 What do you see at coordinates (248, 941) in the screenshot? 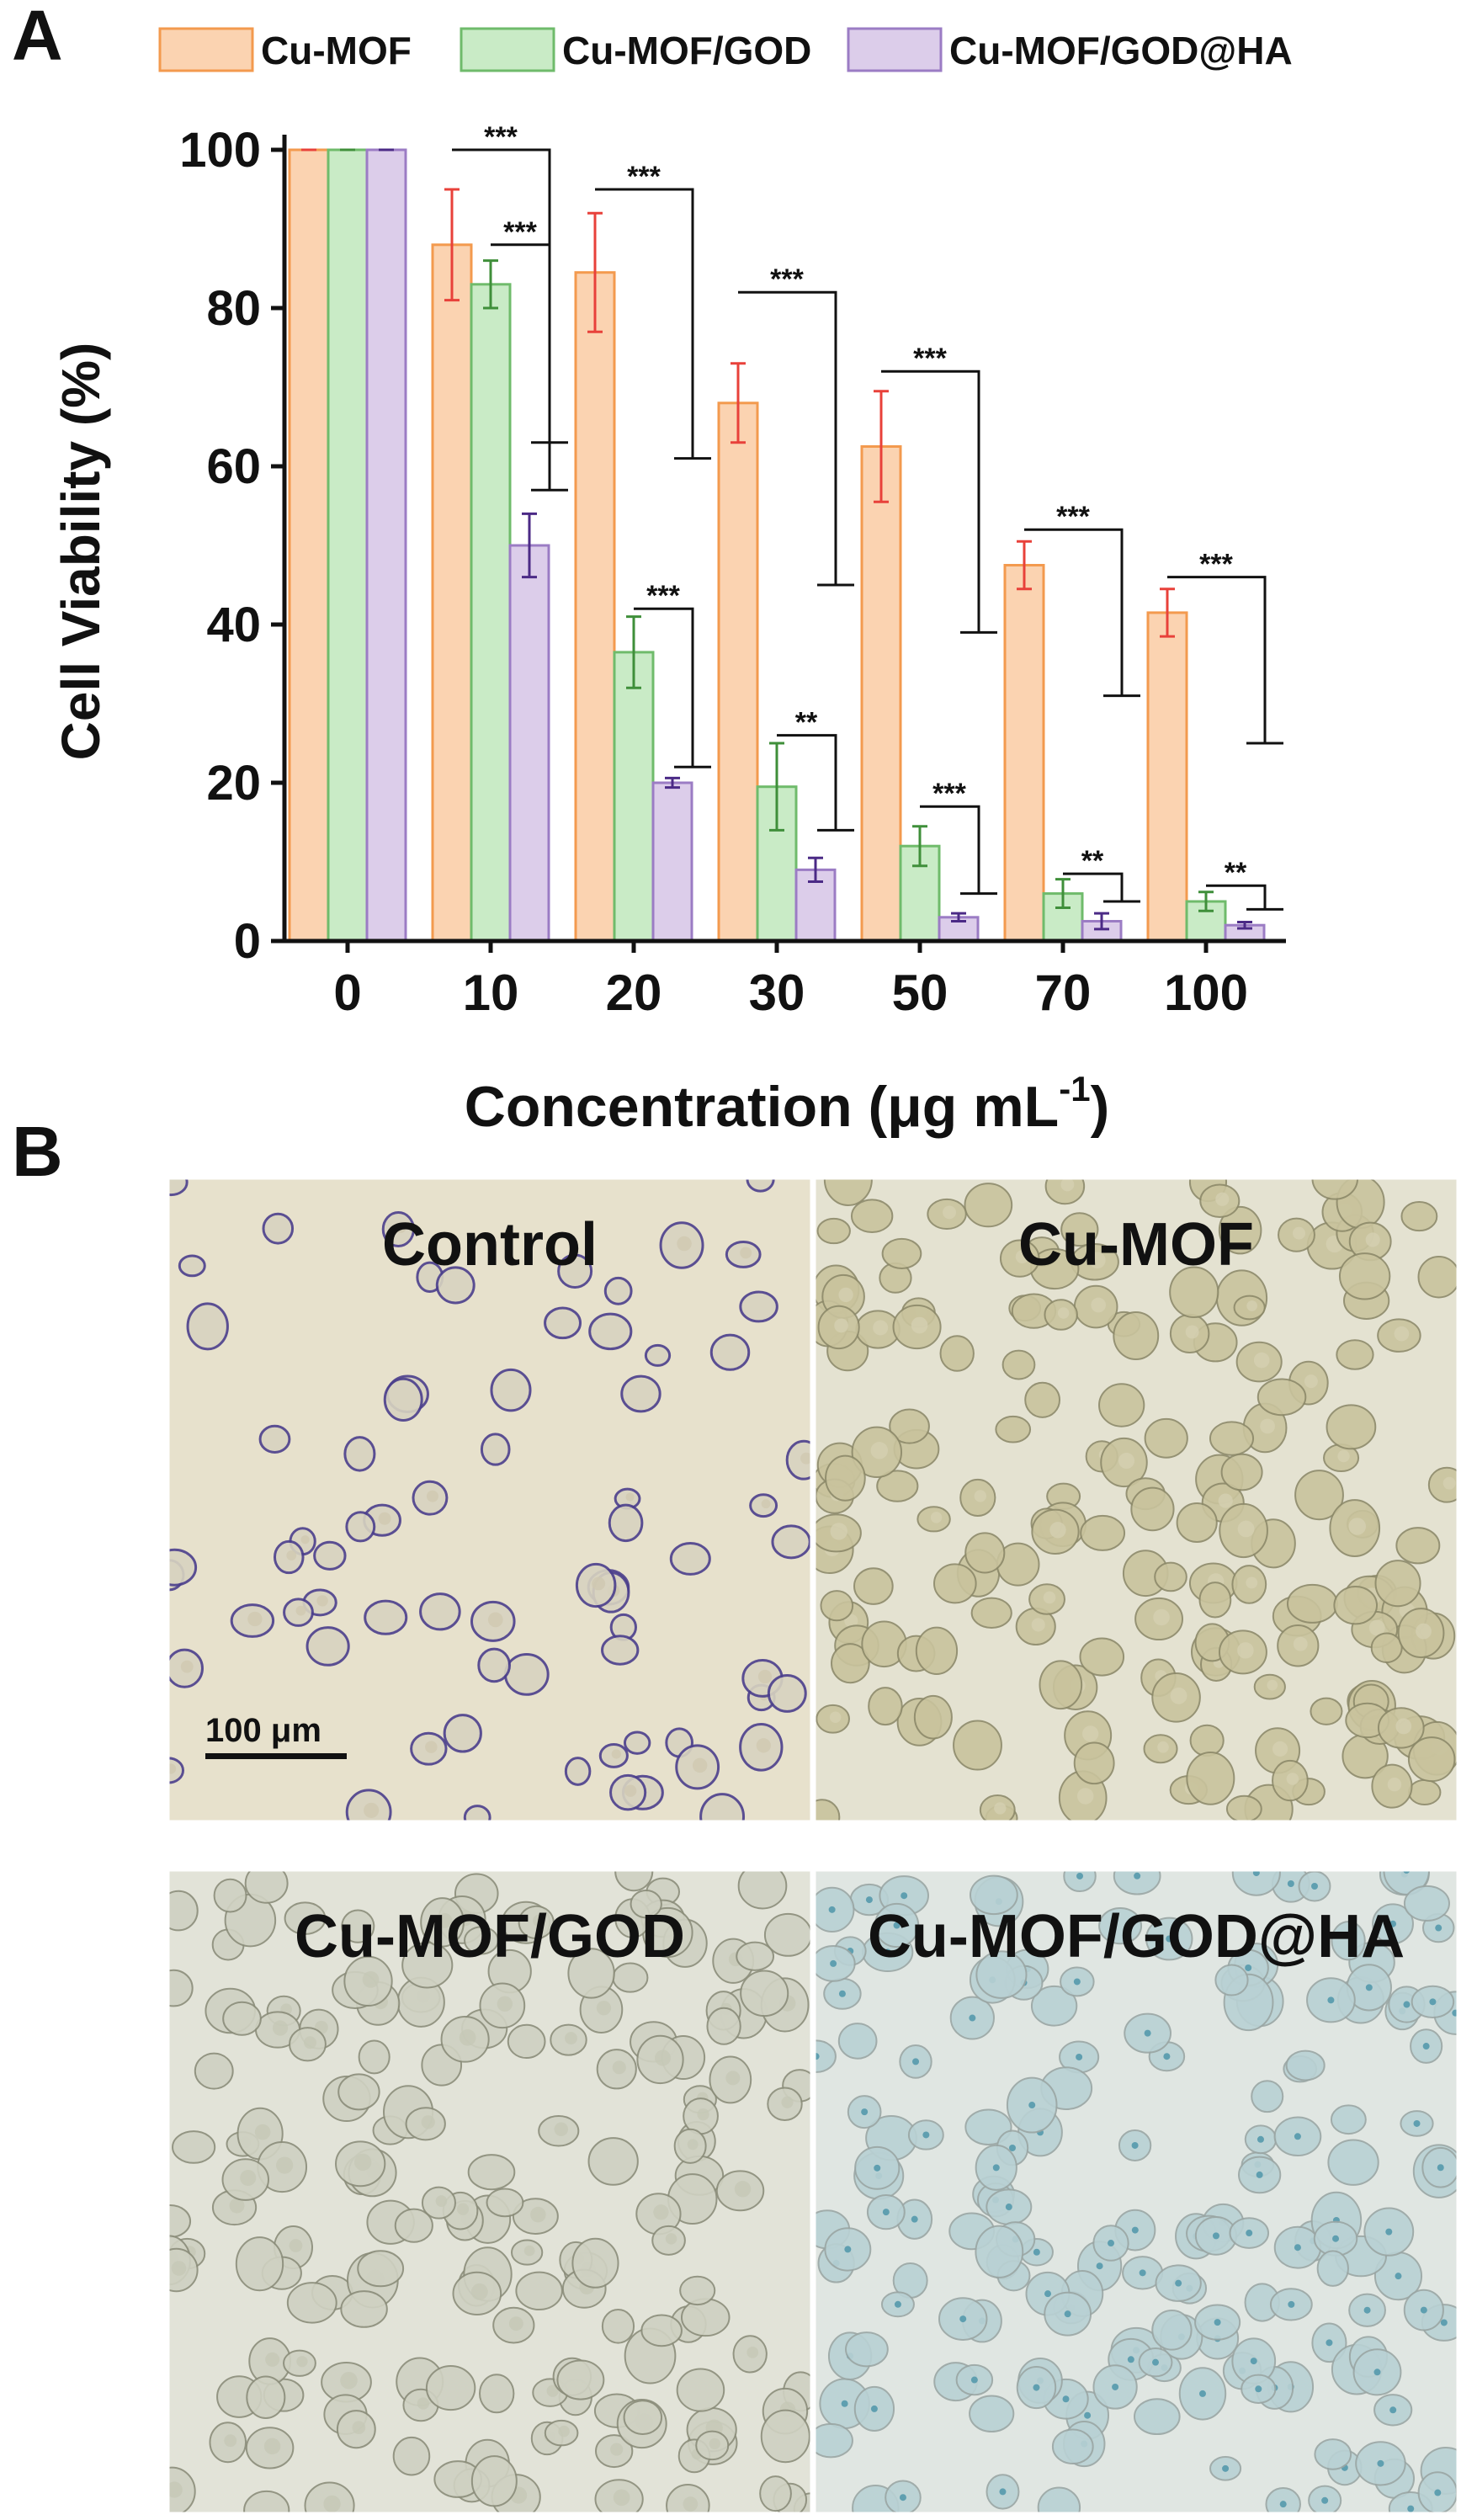
I see `y-tick-label-0: 0` at bounding box center [248, 941].